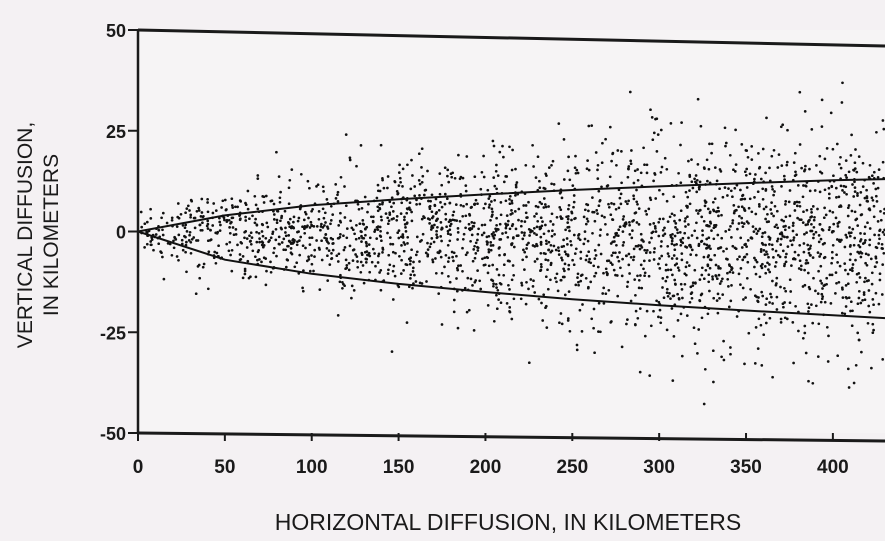 This screenshot has height=541, width=885. What do you see at coordinates (116, 132) in the screenshot?
I see `y-tick-label: 25` at bounding box center [116, 132].